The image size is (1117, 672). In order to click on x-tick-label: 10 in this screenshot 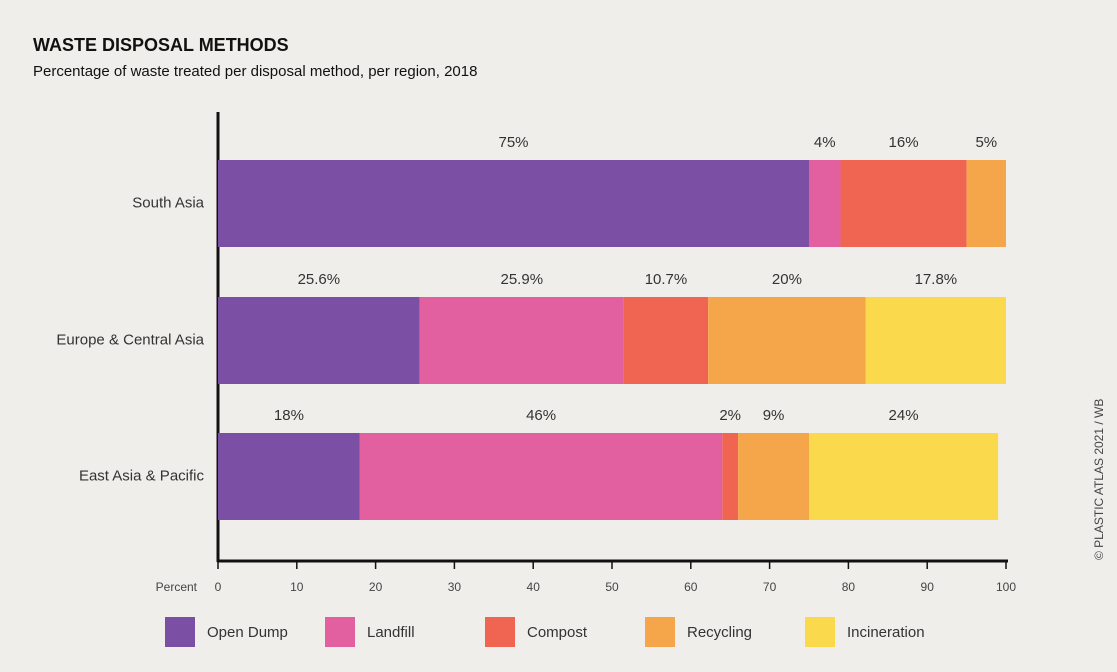, I will do `click(297, 587)`.